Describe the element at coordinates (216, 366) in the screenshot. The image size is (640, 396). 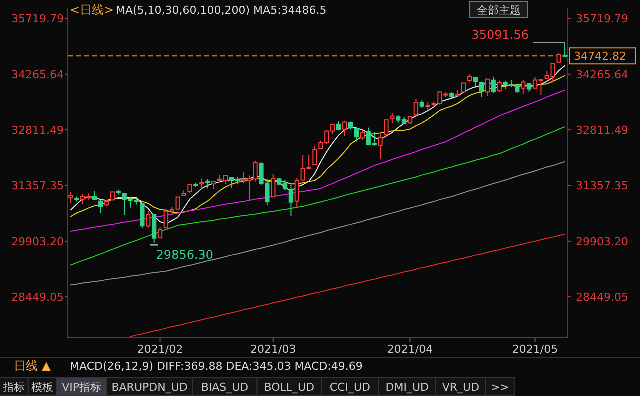
I see `annotation: MACD(26,12,9) DIFF:369.88 DEA:345.03 MACD:49.69` at that location.